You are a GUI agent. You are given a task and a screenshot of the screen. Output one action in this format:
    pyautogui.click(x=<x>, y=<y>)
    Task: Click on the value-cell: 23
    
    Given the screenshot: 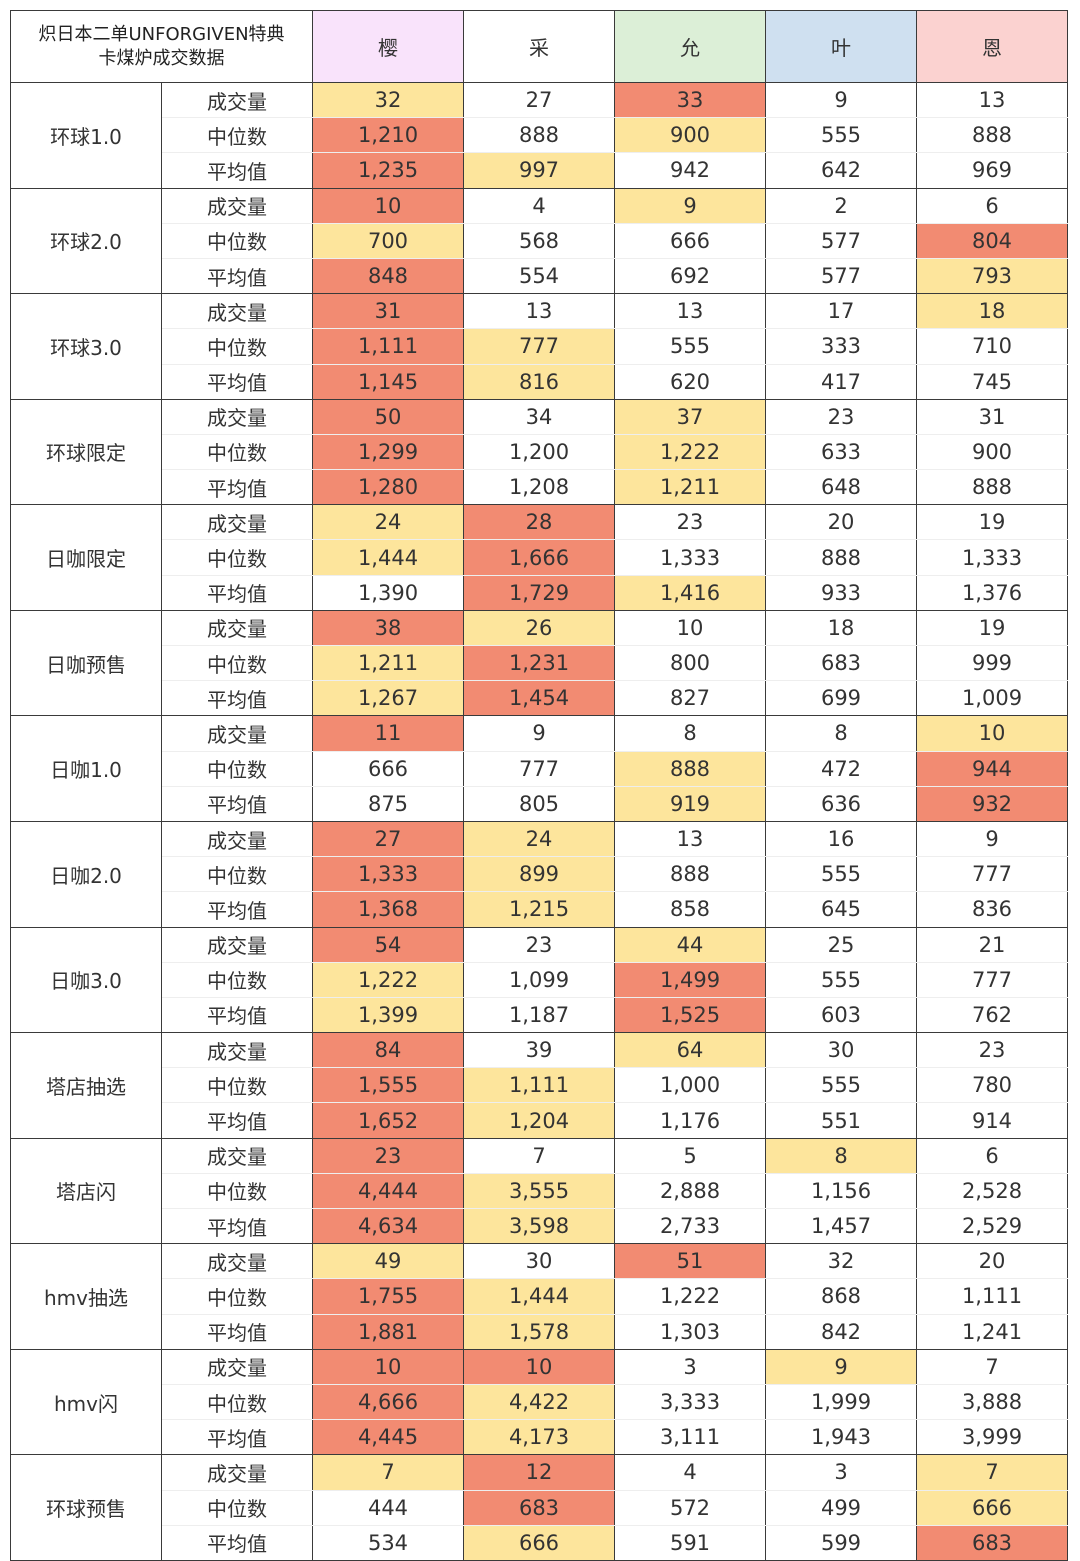 What is the action you would take?
    pyautogui.click(x=690, y=522)
    